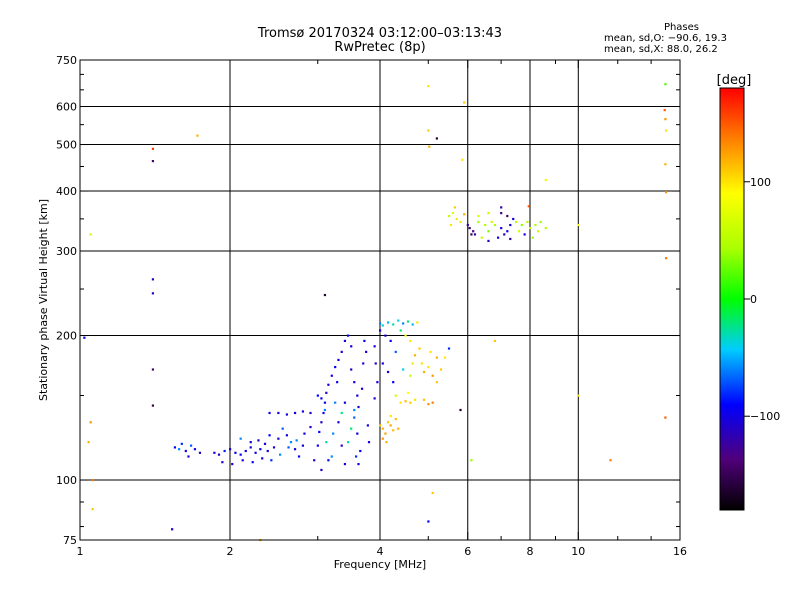 This screenshot has height=600, width=800. What do you see at coordinates (66, 191) in the screenshot?
I see `y-tick-label: 400` at bounding box center [66, 191].